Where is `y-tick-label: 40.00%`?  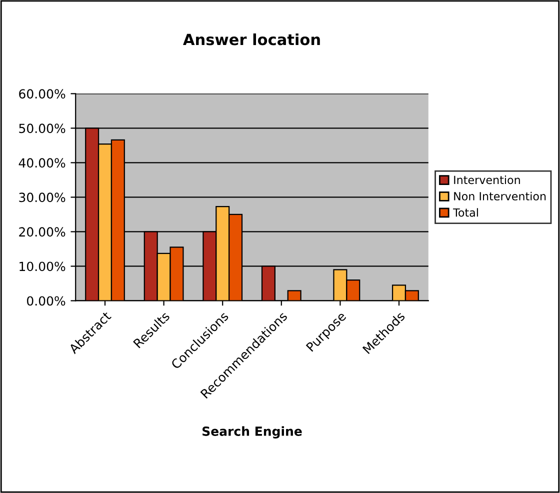 y-tick-label: 40.00% is located at coordinates (42, 163).